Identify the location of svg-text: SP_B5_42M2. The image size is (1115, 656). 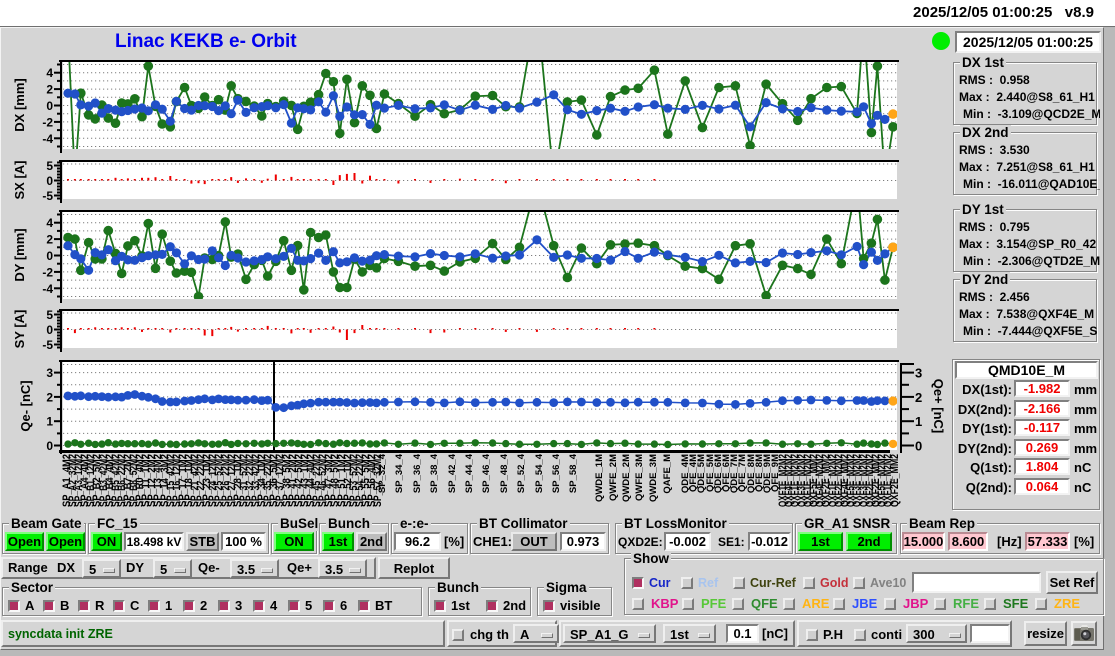
(116, 480).